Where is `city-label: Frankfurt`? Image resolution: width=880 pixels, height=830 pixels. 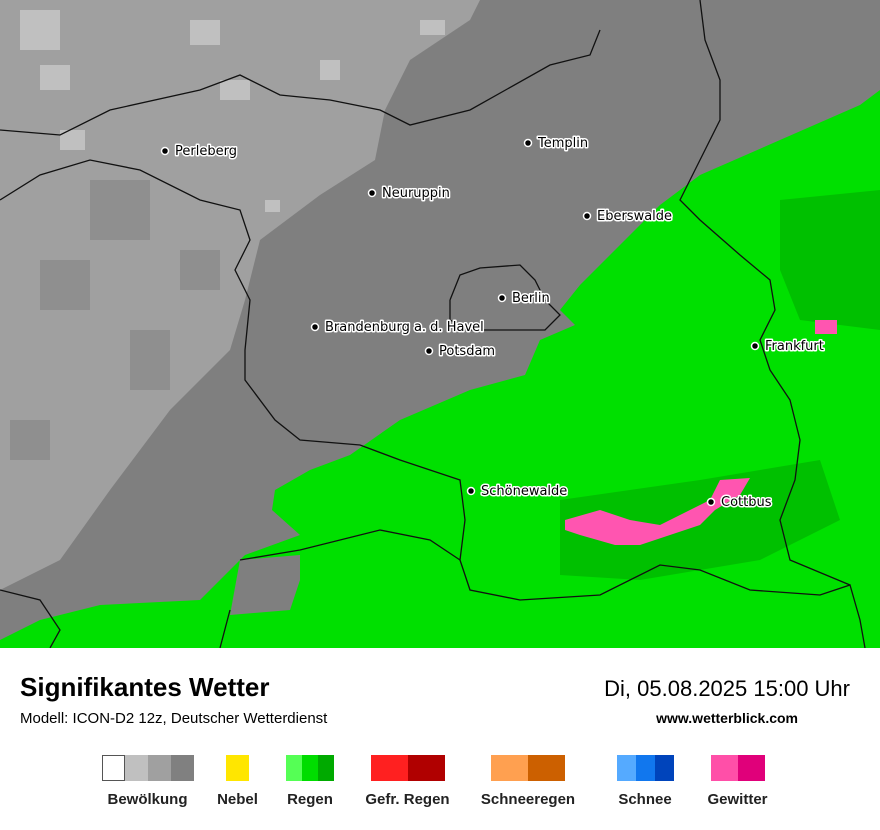 city-label: Frankfurt is located at coordinates (794, 346).